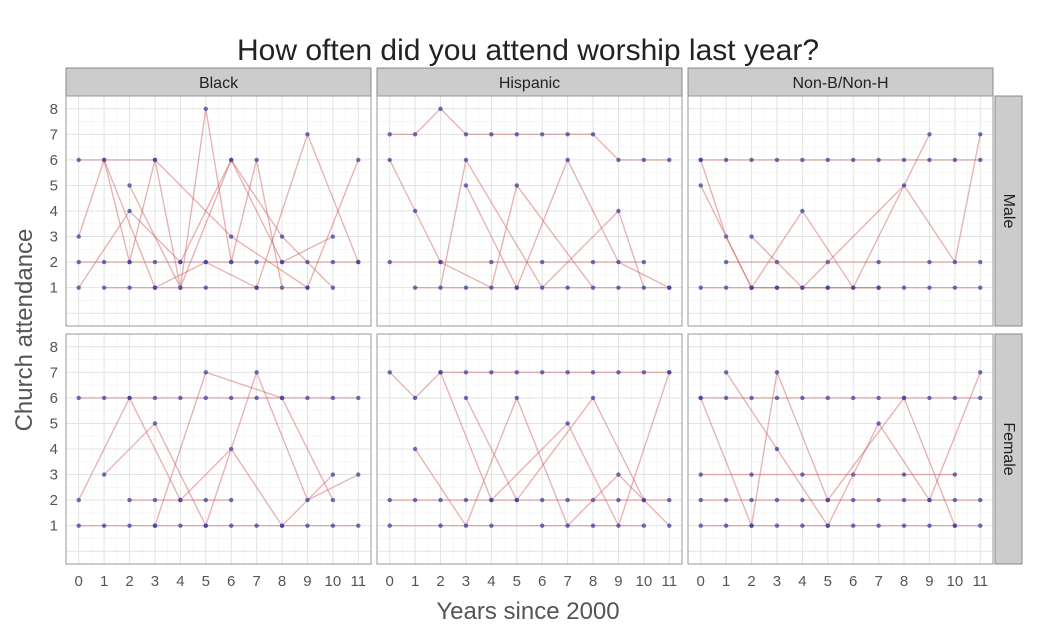 The height and width of the screenshot is (630, 1050). What do you see at coordinates (129, 581) in the screenshot?
I see `x-tick-label: 2` at bounding box center [129, 581].